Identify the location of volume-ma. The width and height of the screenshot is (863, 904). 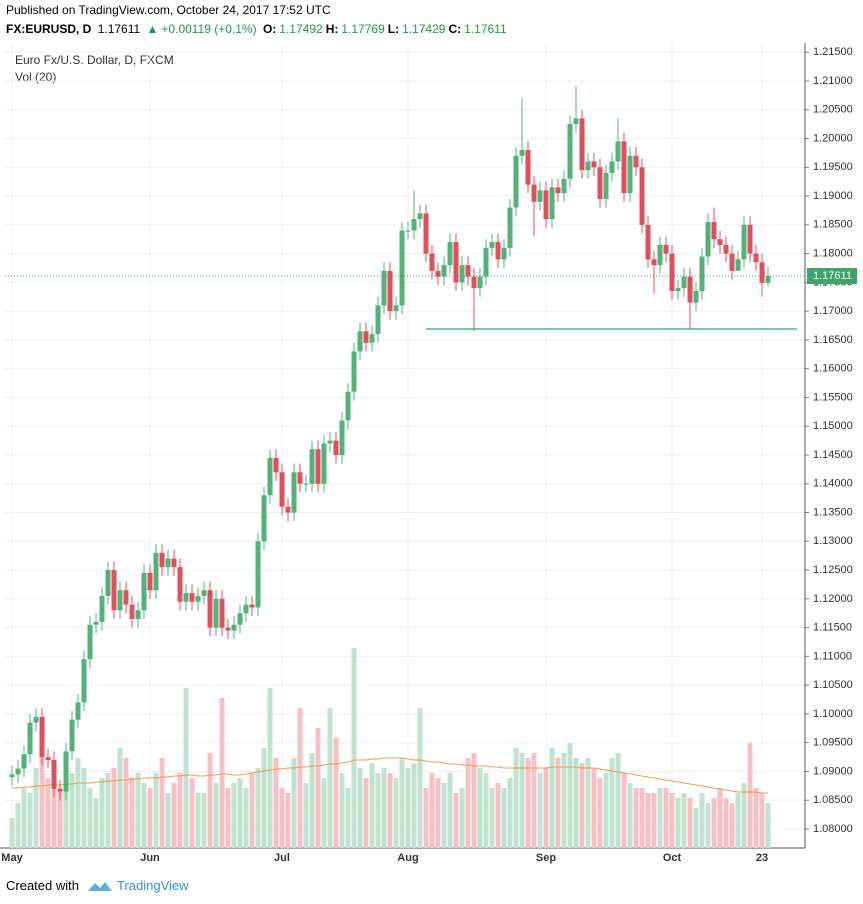
(390, 775).